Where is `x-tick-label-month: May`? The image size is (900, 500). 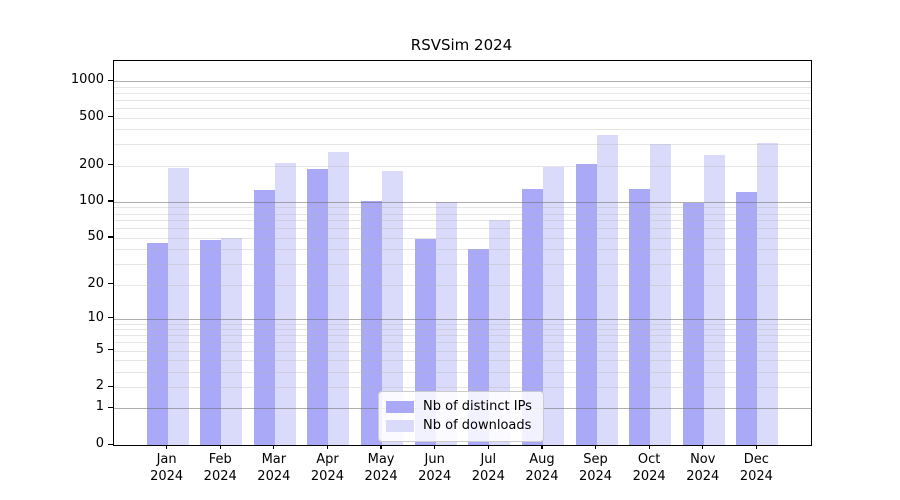
x-tick-label-month: May is located at coordinates (381, 459).